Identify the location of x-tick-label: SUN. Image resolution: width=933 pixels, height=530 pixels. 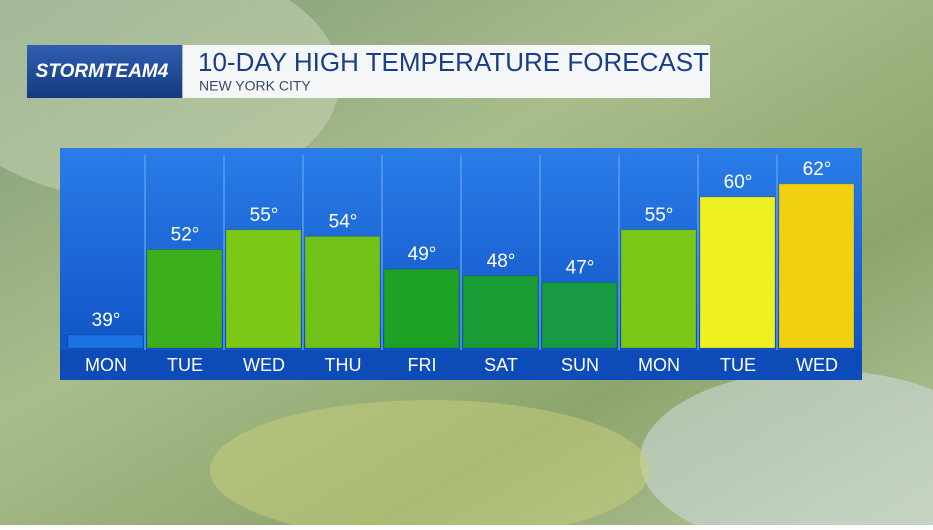
(580, 365).